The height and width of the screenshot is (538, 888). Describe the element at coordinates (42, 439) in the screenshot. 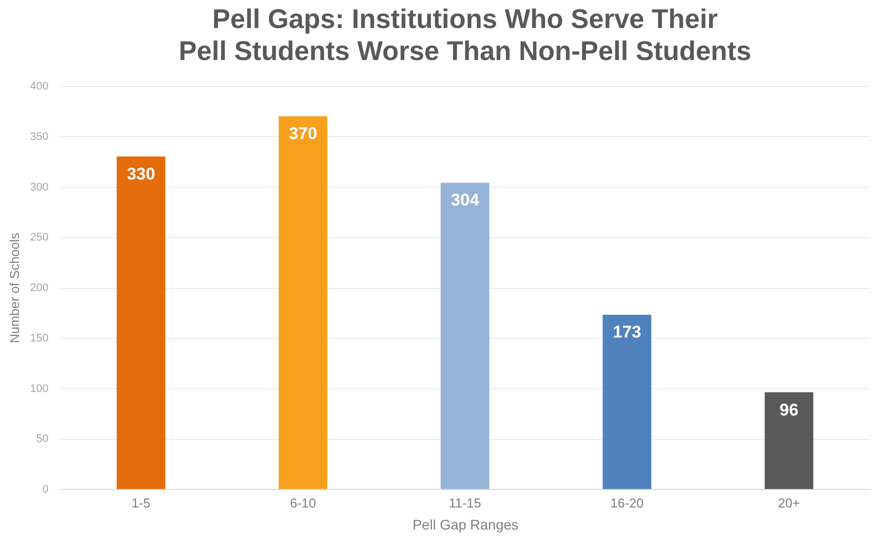

I see `y-tick-label: 50` at that location.